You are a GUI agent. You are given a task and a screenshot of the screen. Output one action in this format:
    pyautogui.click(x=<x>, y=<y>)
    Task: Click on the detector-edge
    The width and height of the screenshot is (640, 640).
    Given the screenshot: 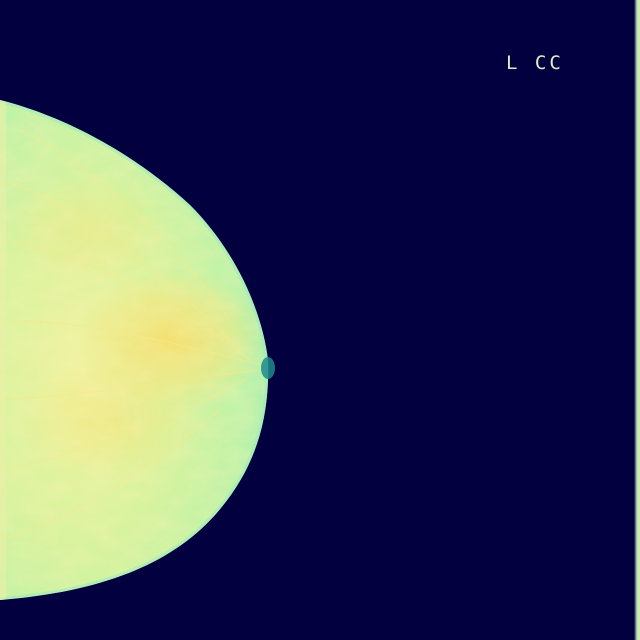 What is the action you would take?
    pyautogui.click(x=637, y=320)
    